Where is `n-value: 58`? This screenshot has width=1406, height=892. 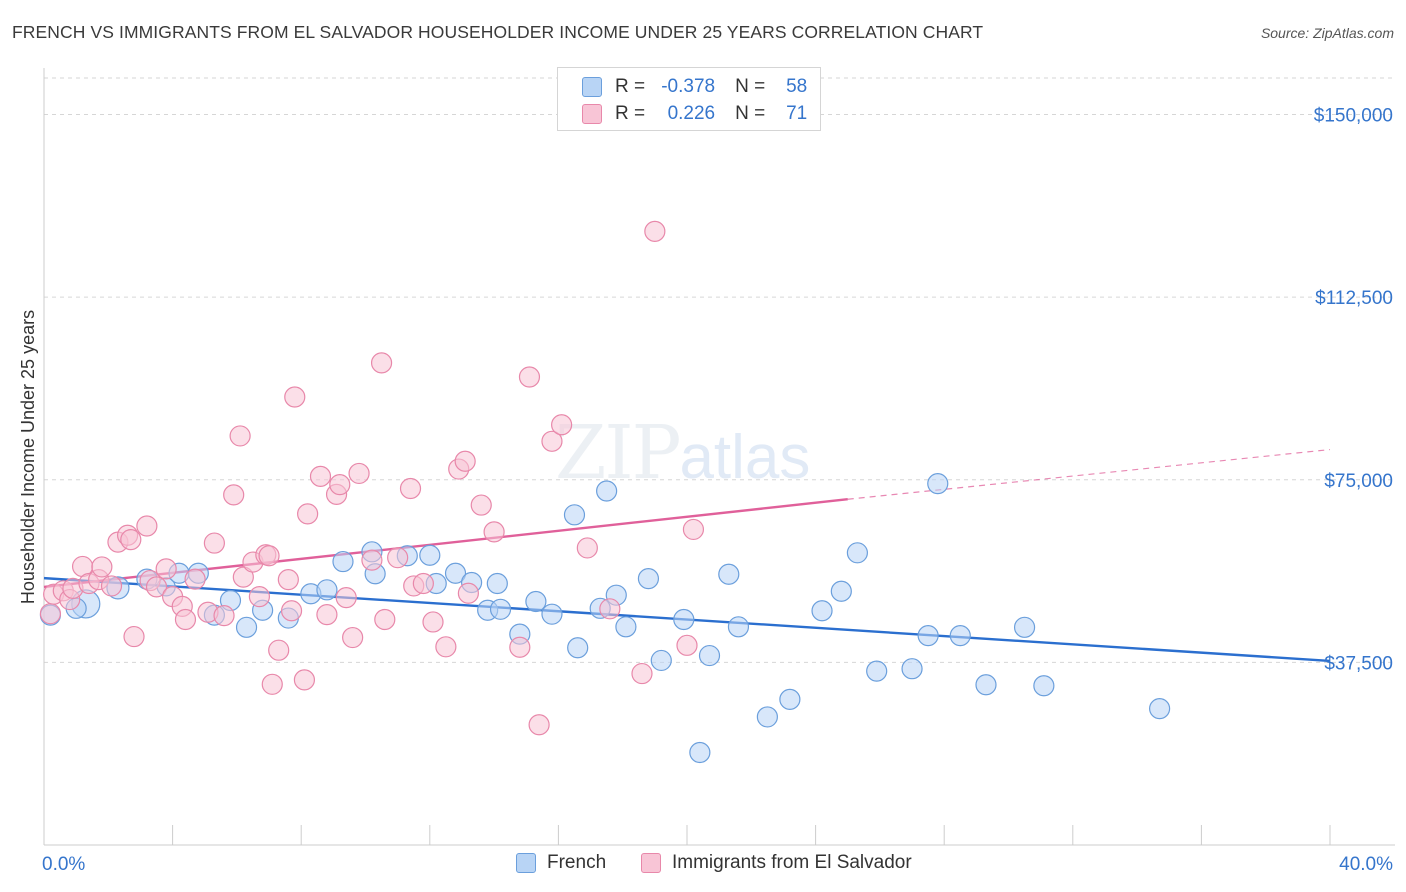
n-value: 58 is located at coordinates (797, 86).